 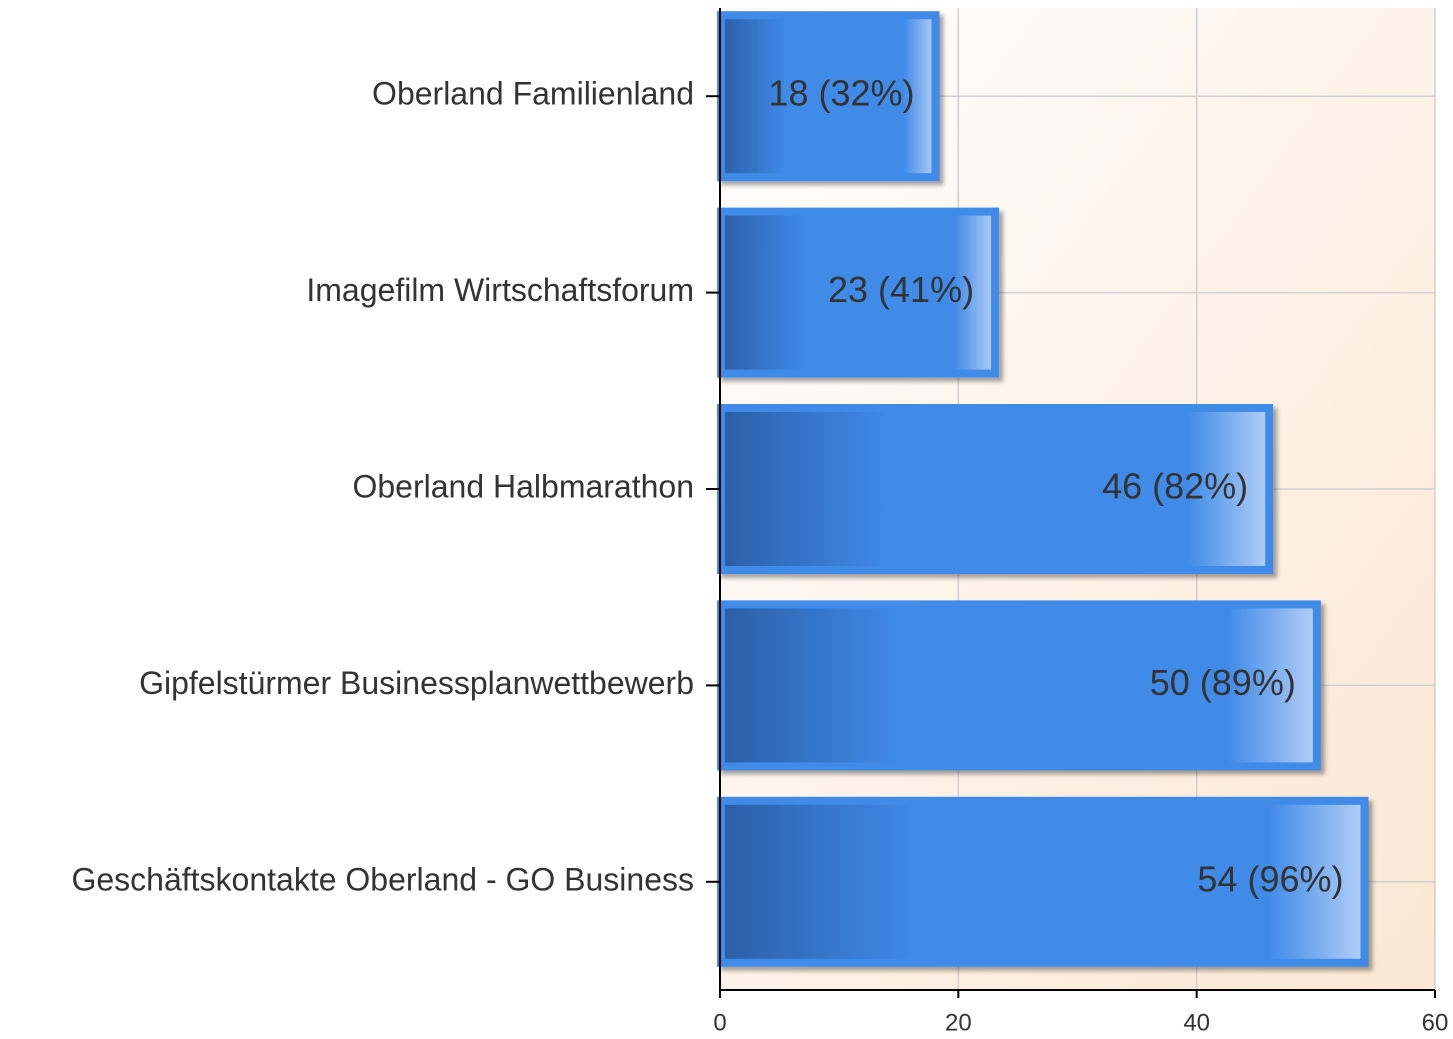 I want to click on x-tick-label: 20, so click(x=958, y=1022).